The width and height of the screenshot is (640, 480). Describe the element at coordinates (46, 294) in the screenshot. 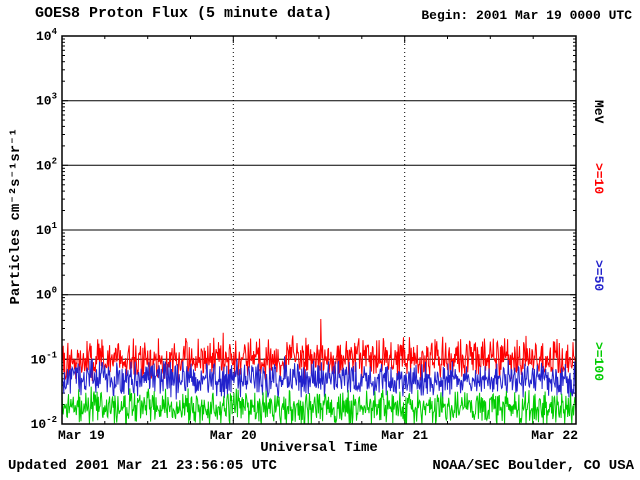

I see `y-tick-label: 10⁰` at that location.